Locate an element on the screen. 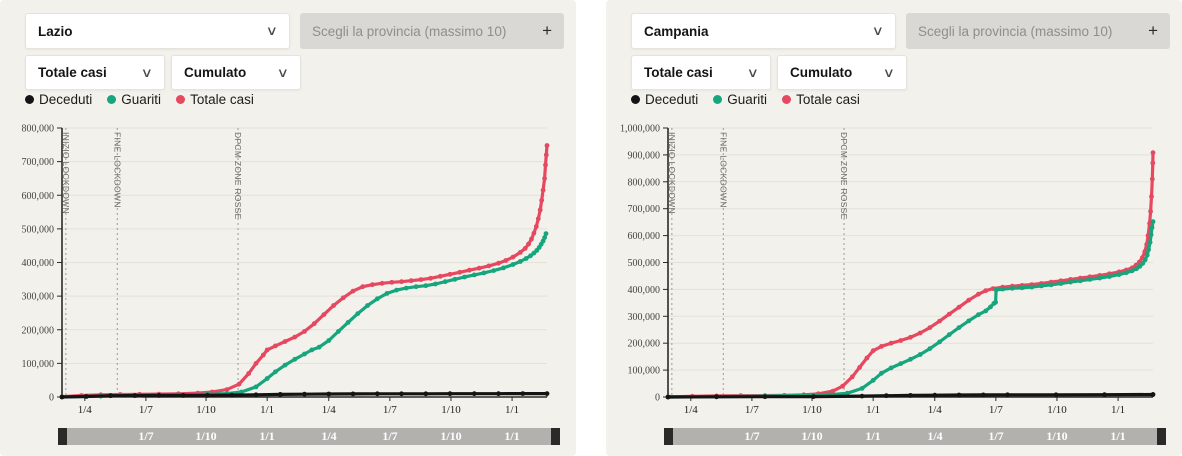  svg-text: 1,000,000 is located at coordinates (640, 129).